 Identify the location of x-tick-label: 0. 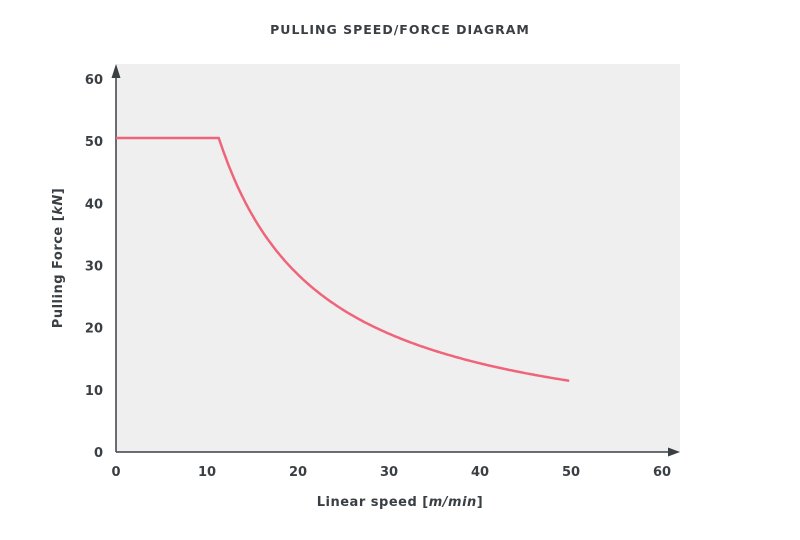
(115, 472).